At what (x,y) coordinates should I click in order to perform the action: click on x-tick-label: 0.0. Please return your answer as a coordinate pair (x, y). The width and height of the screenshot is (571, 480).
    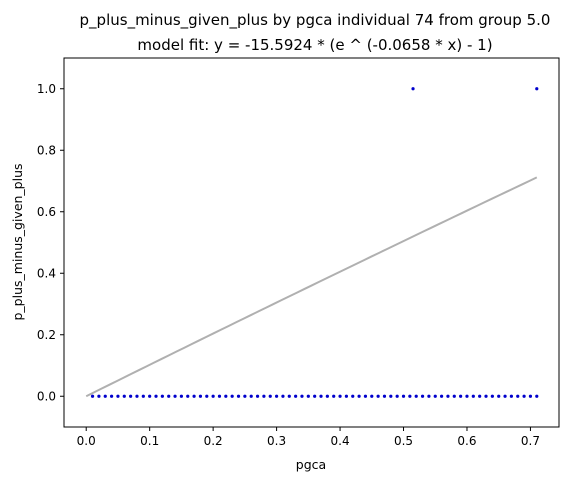
    Looking at the image, I should click on (86, 441).